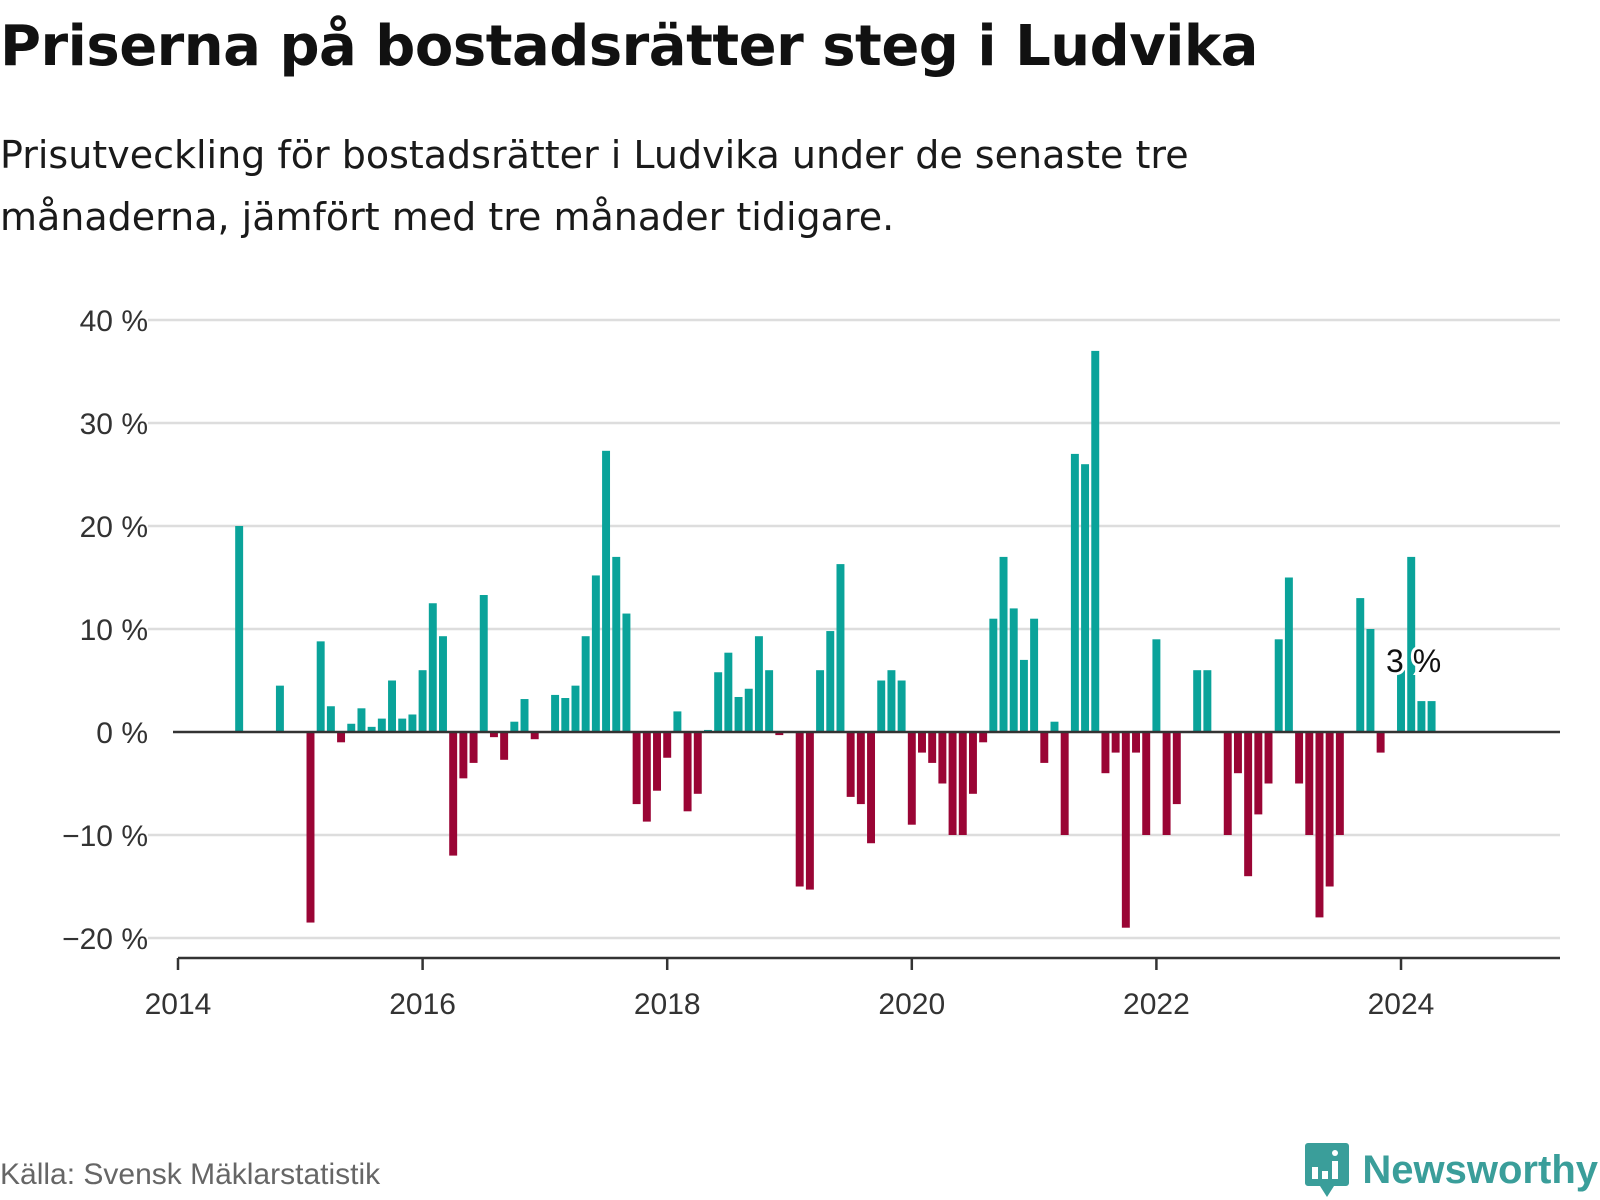 The width and height of the screenshot is (1600, 1200). I want to click on x-tick-label: 2024, so click(1401, 1004).